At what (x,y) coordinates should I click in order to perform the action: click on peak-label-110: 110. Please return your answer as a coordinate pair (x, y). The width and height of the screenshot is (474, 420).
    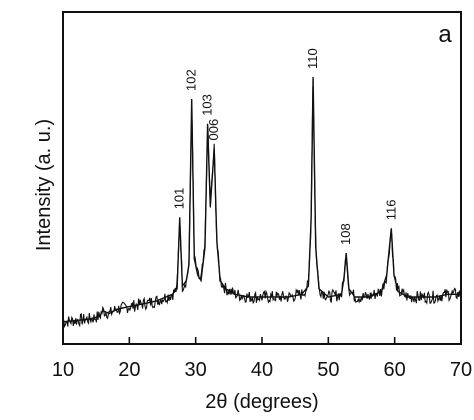
    Looking at the image, I should click on (312, 58).